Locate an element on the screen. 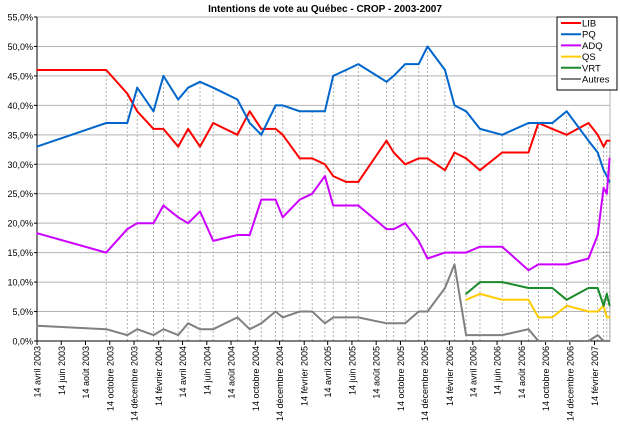  y-tick-label: 10,0% is located at coordinates (20, 283).